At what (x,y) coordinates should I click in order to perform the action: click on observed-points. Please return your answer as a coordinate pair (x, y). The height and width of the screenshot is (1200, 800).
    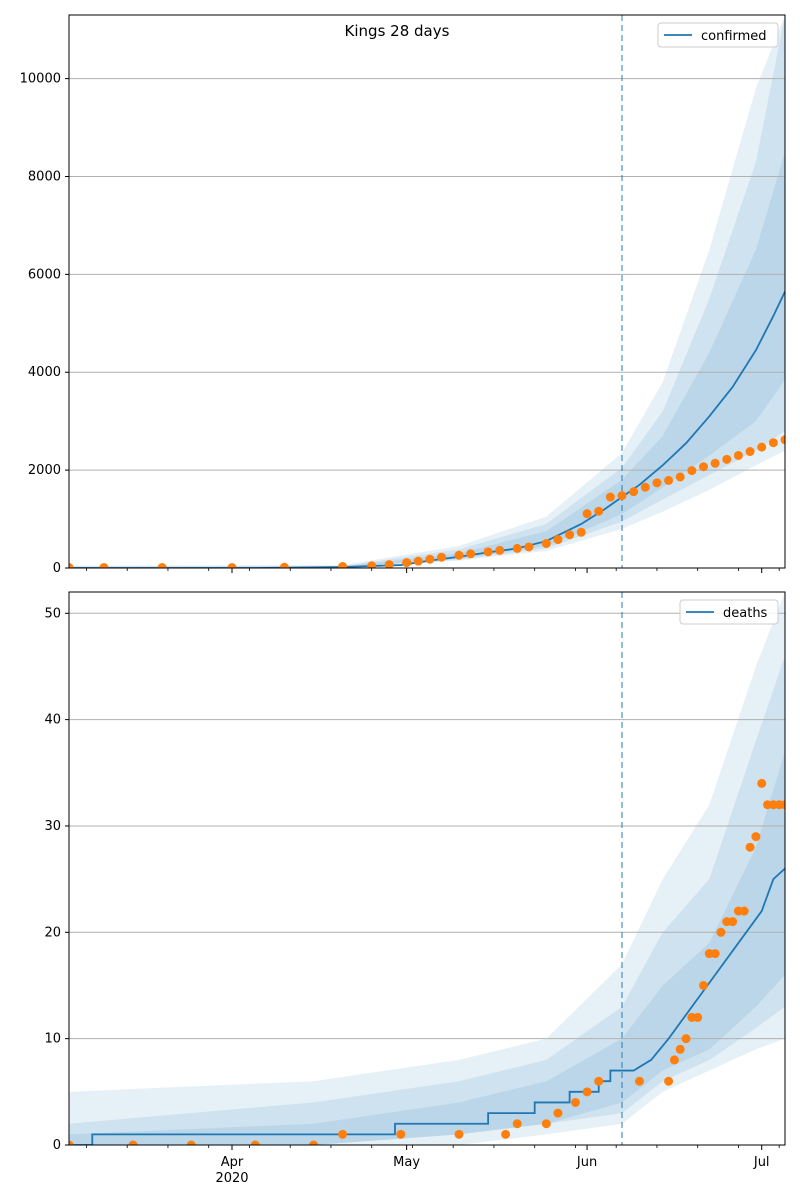
    Looking at the image, I should click on (427, 501).